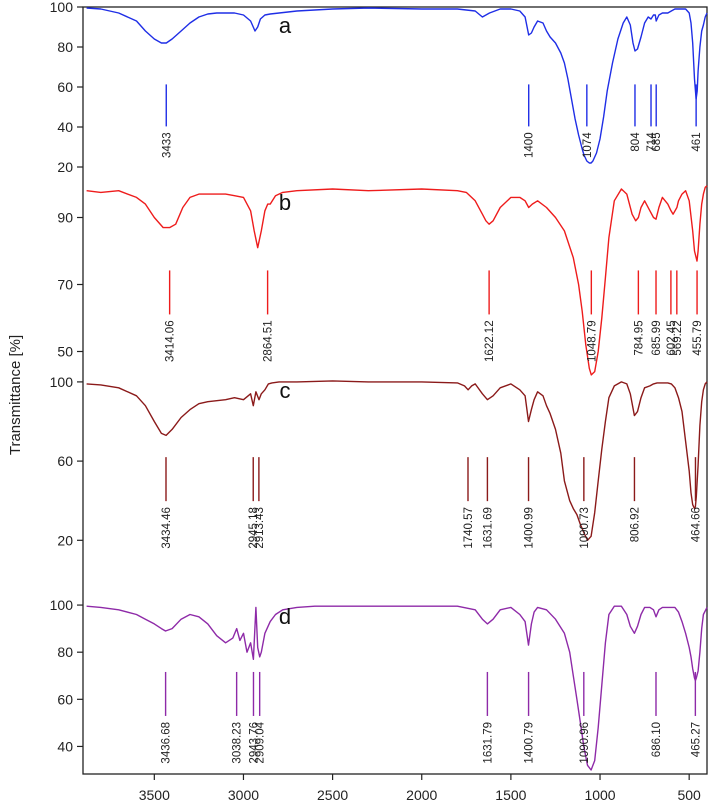 Image resolution: width=708 pixels, height=809 pixels. What do you see at coordinates (285, 390) in the screenshot?
I see `panel-letter: c` at bounding box center [285, 390].